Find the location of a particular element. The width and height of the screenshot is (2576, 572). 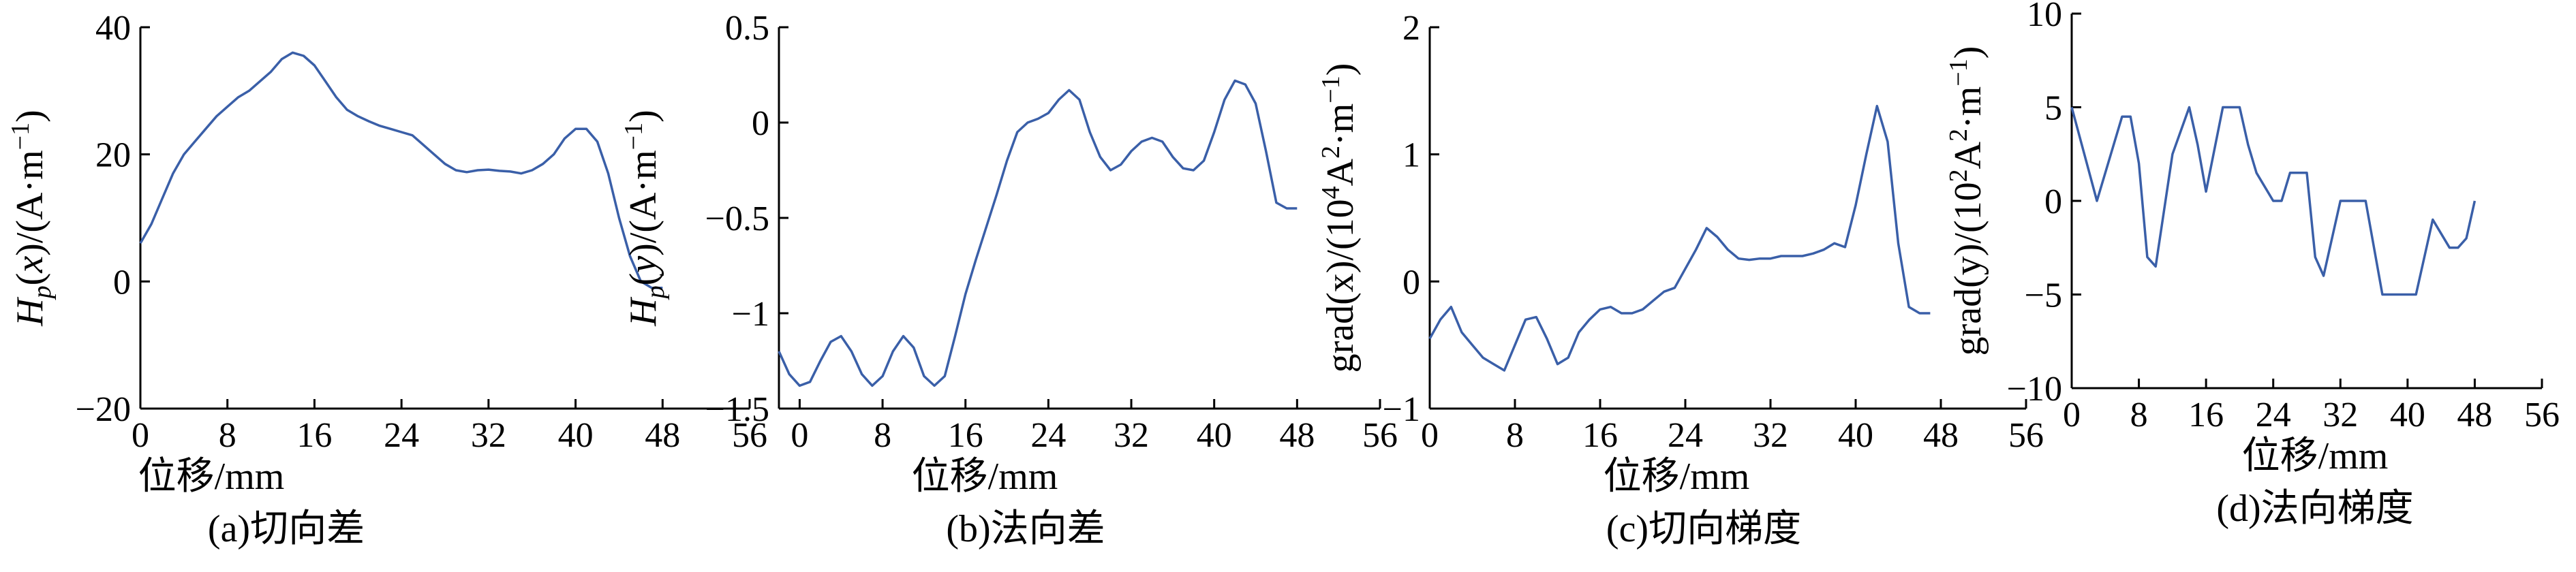

y-tick-label: 20 is located at coordinates (113, 155).